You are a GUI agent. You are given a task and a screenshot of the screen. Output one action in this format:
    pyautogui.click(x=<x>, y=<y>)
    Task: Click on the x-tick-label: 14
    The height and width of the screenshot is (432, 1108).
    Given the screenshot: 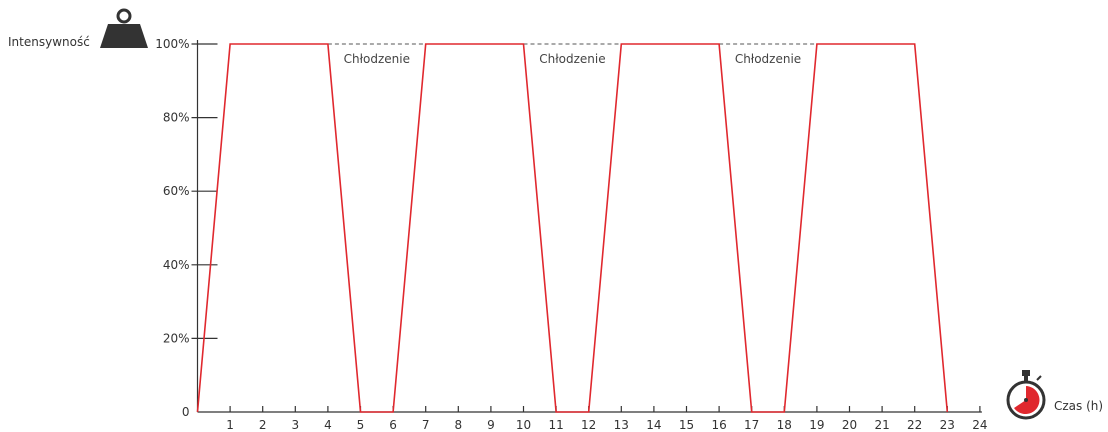 What is the action you would take?
    pyautogui.click(x=653, y=425)
    